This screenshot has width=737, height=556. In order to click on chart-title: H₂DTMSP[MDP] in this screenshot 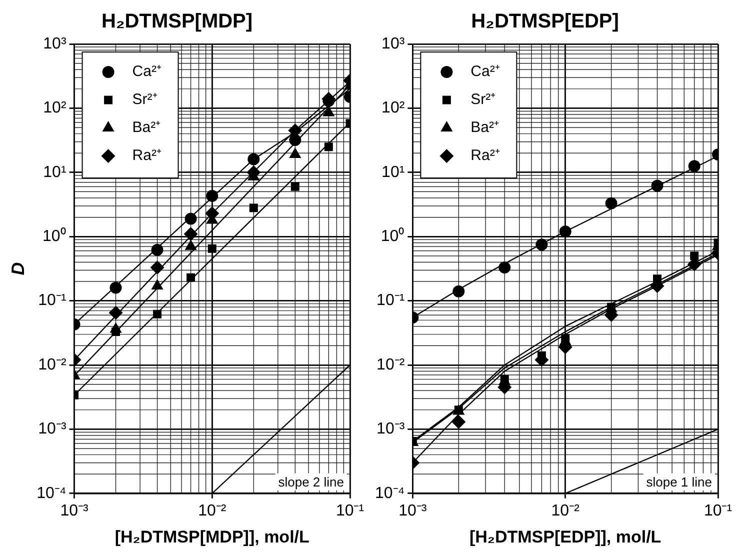, I will do `click(177, 21)`.